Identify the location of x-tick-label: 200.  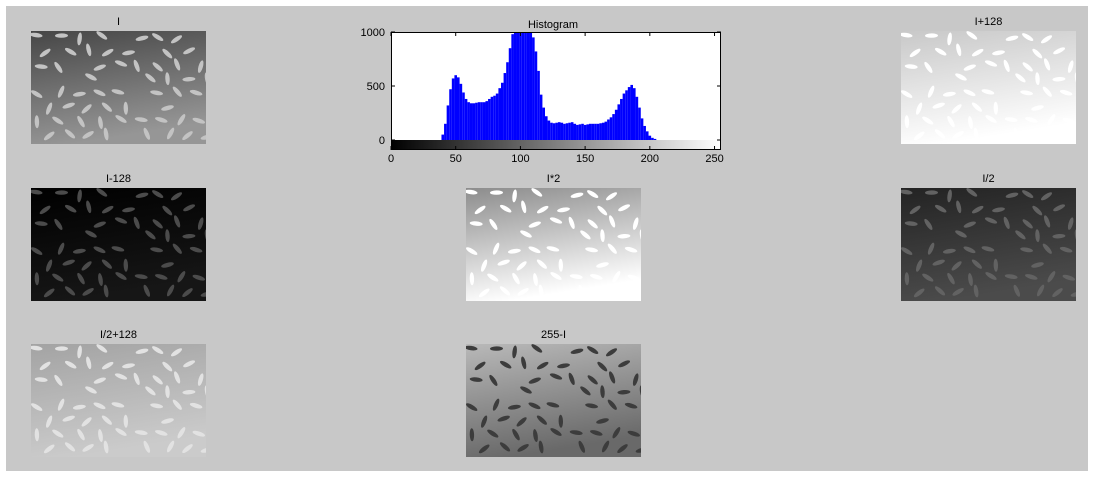
(650, 158).